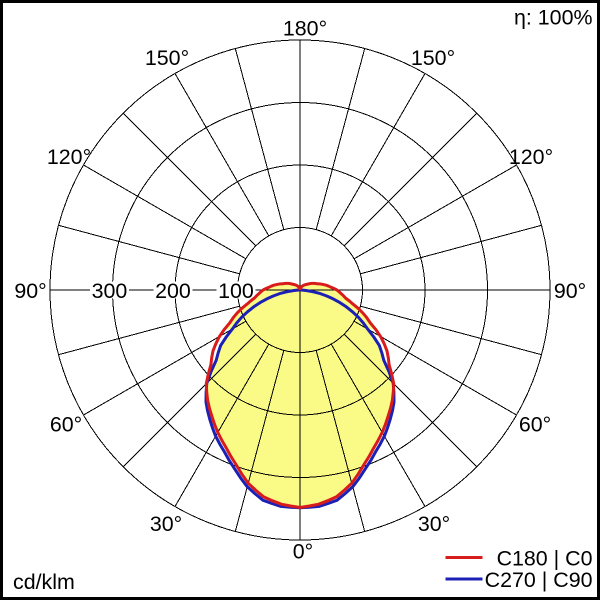 Image resolution: width=600 pixels, height=600 pixels. Describe the element at coordinates (303, 552) in the screenshot. I see `svg-text: 0°` at that location.